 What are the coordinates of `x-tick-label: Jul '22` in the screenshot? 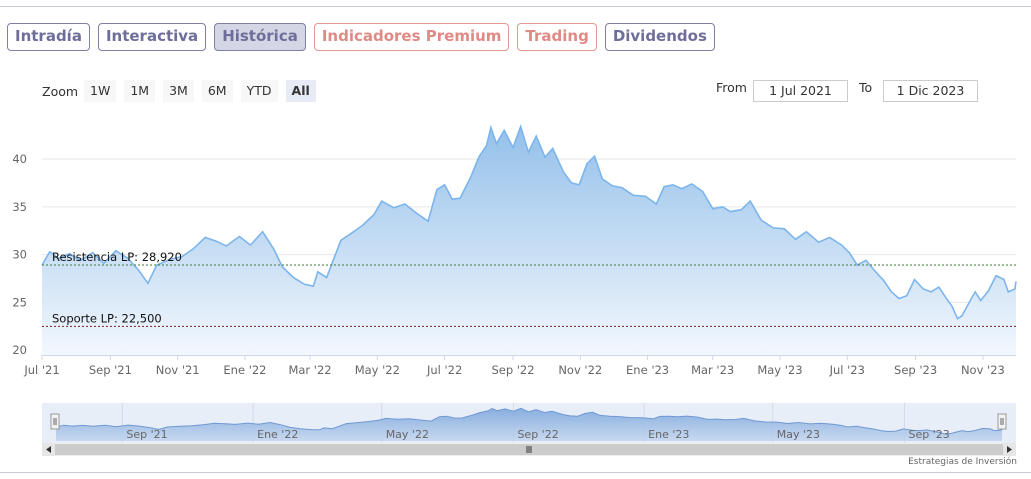 It's located at (444, 370).